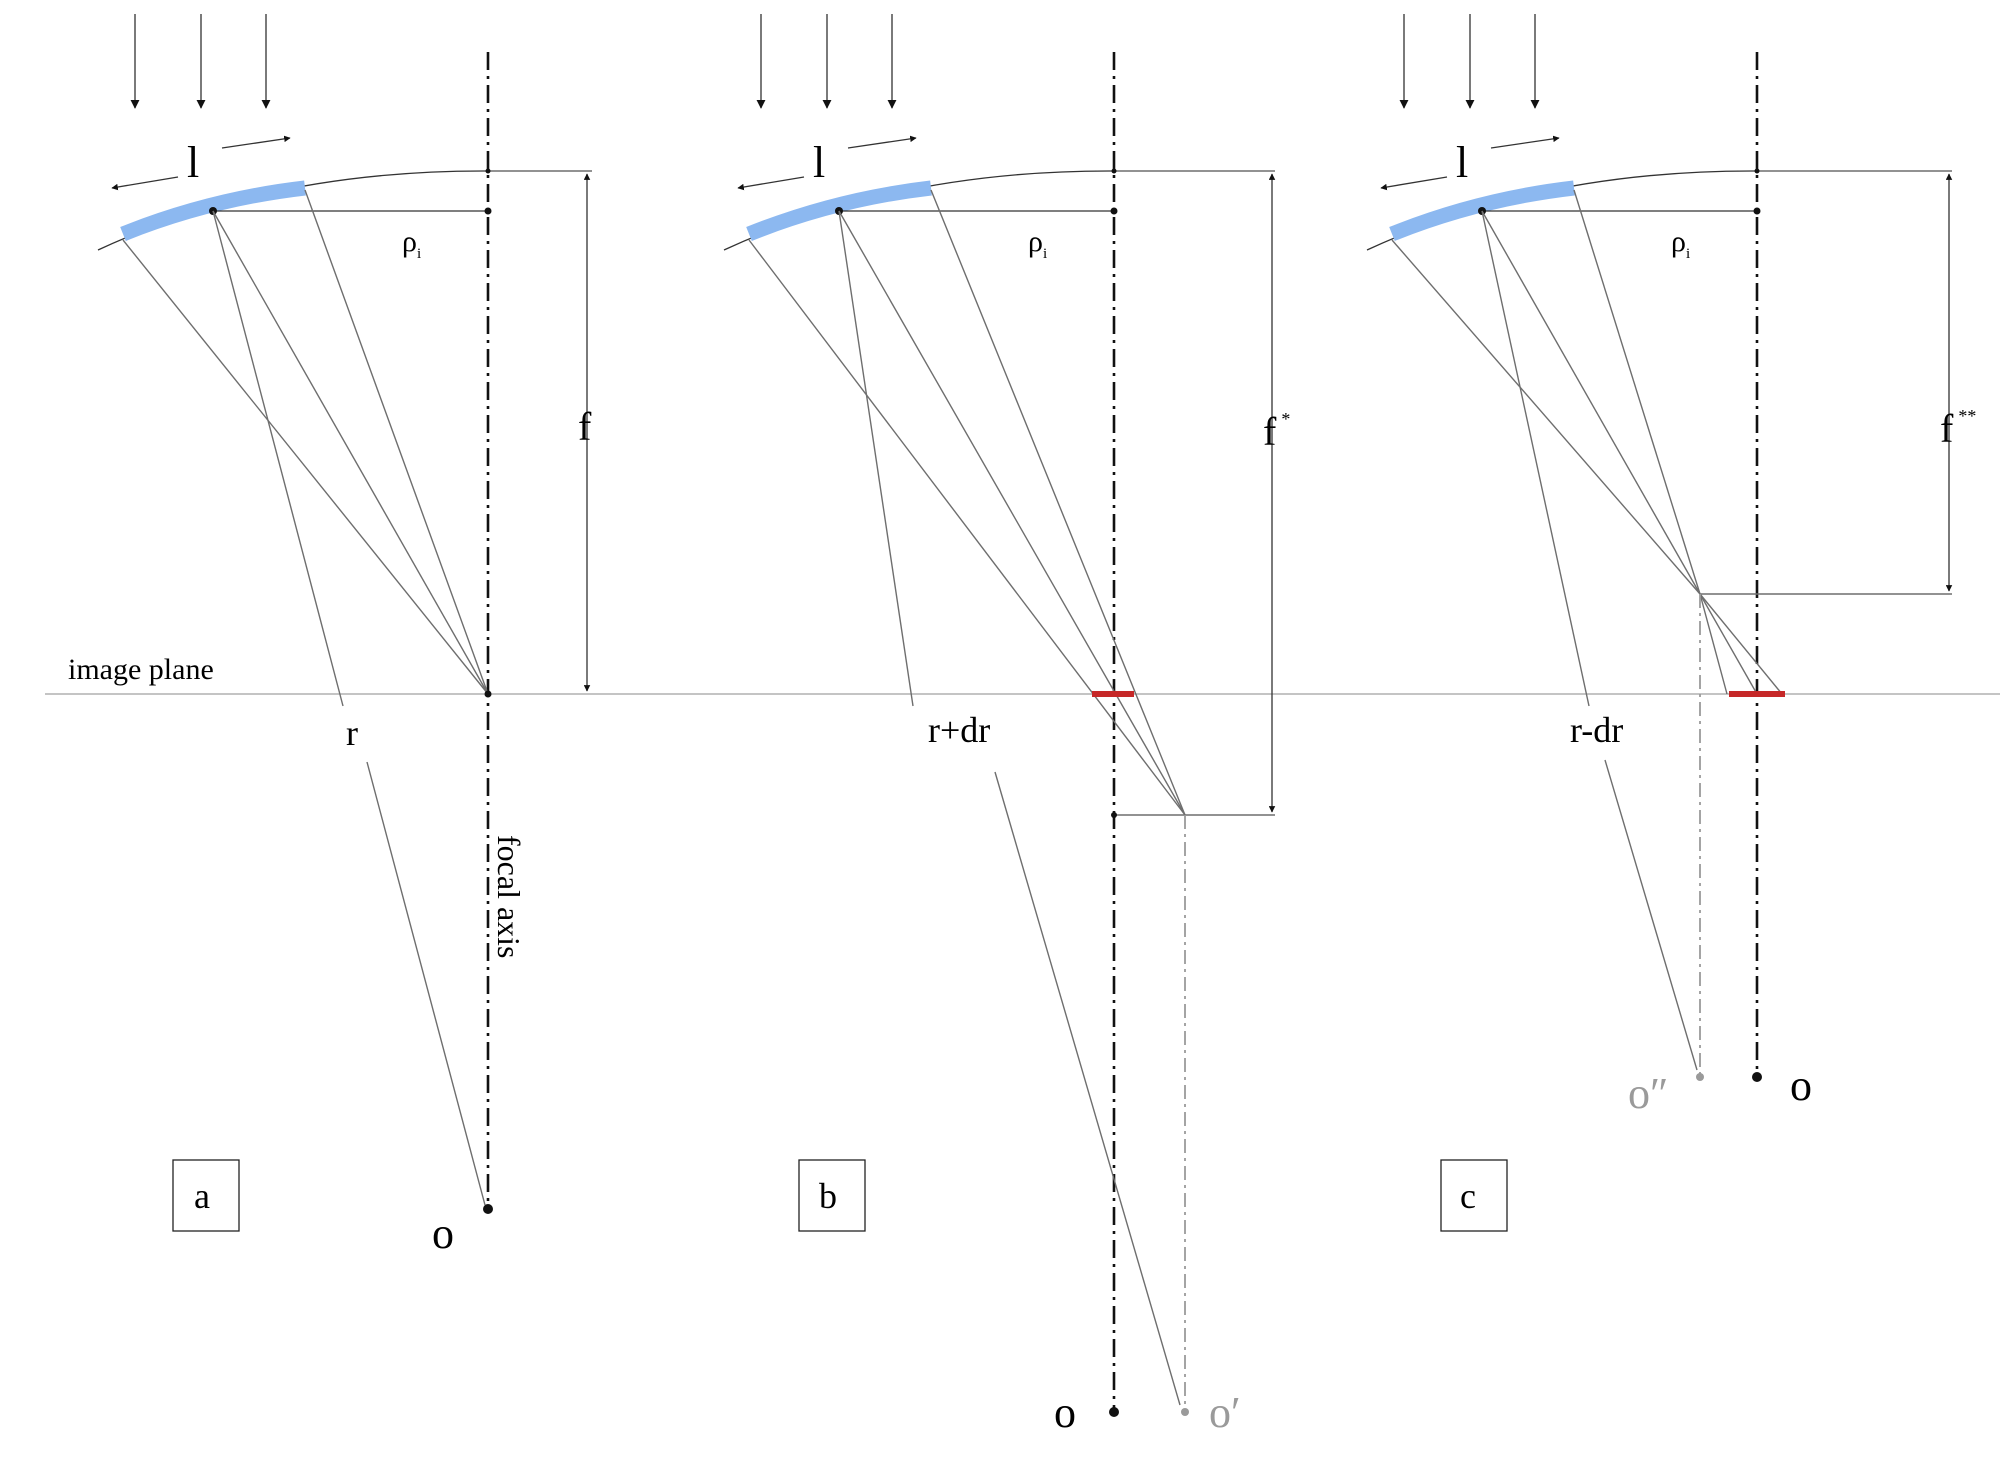 Image resolution: width=2000 pixels, height=1457 pixels. I want to click on panel-box-label: c, so click(1468, 1196).